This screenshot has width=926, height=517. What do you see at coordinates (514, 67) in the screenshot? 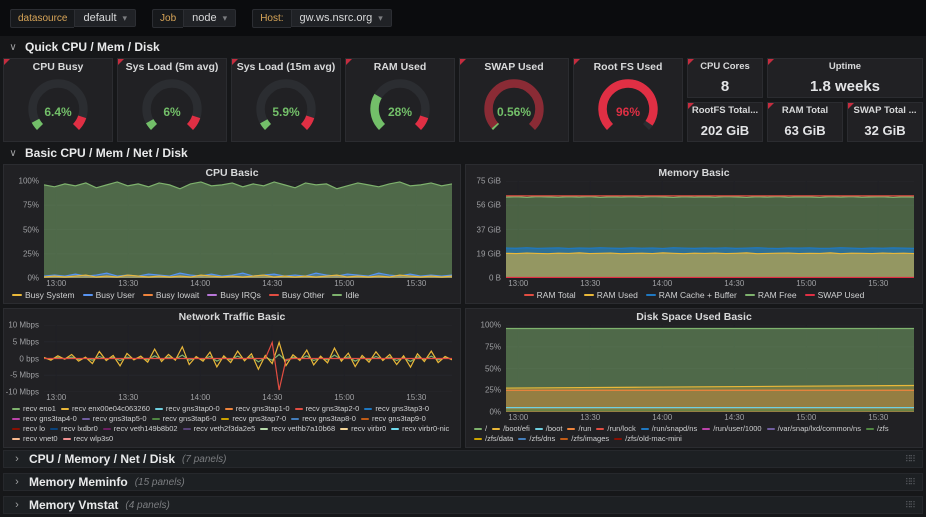
I see `panel-title: SWAP Used` at bounding box center [514, 67].